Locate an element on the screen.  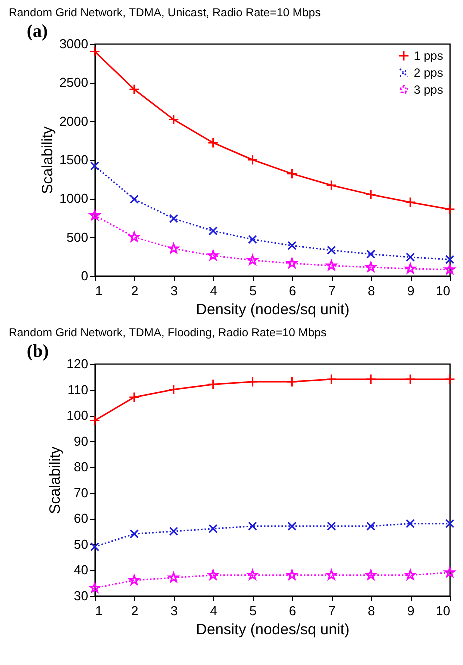
y-tick-label: 60 is located at coordinates (81, 518).